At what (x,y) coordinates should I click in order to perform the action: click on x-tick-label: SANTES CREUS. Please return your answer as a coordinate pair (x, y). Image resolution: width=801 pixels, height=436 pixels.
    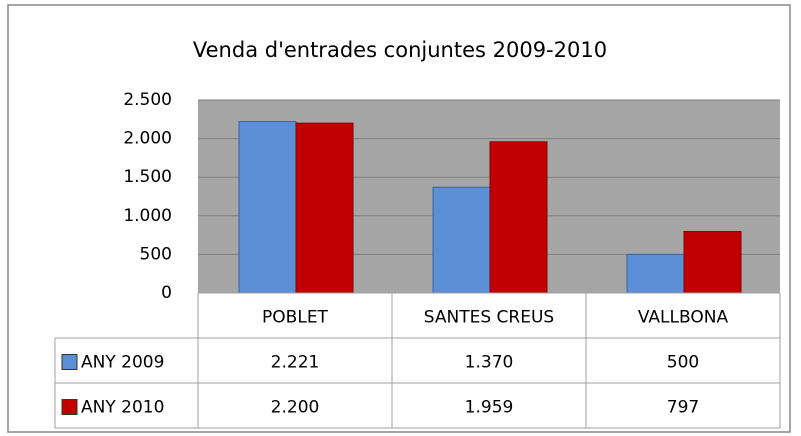
    Looking at the image, I should click on (489, 318).